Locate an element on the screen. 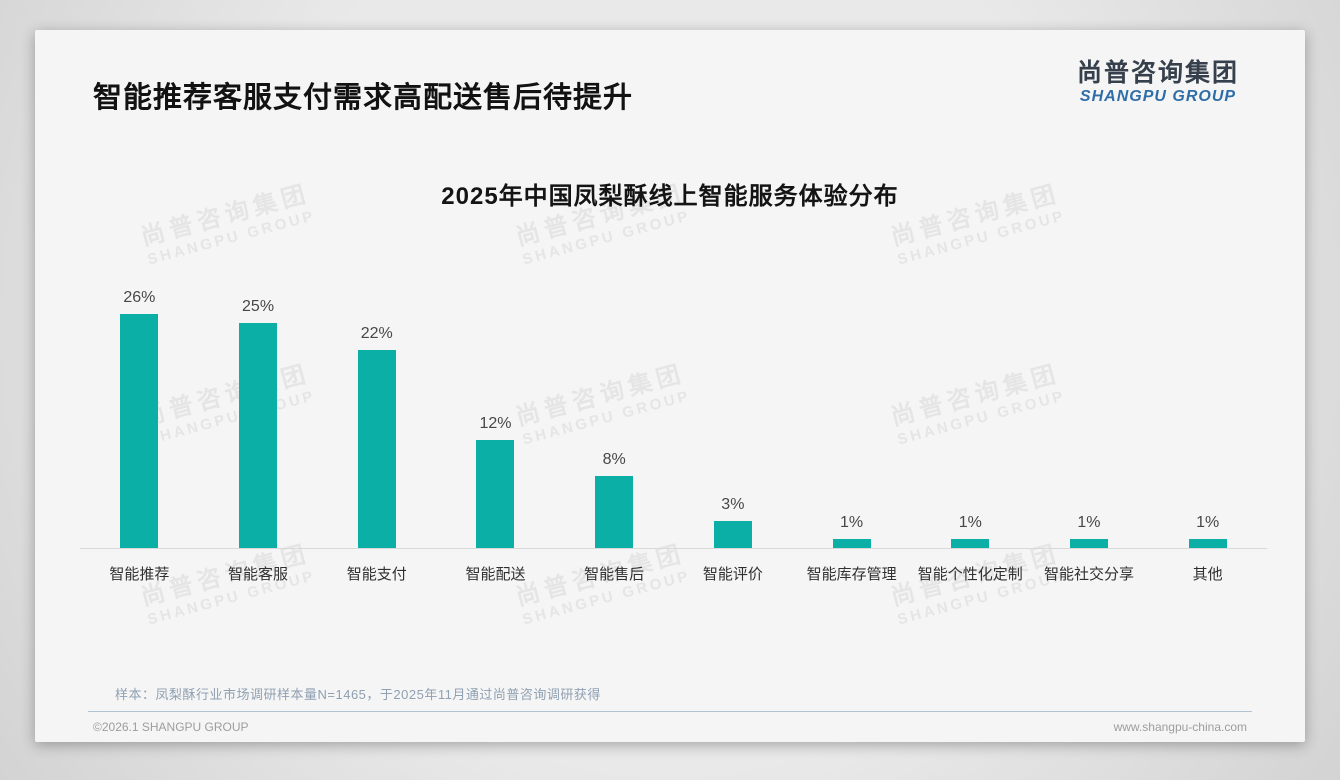 The image size is (1340, 780). bar-column: 3% is located at coordinates (733, 418).